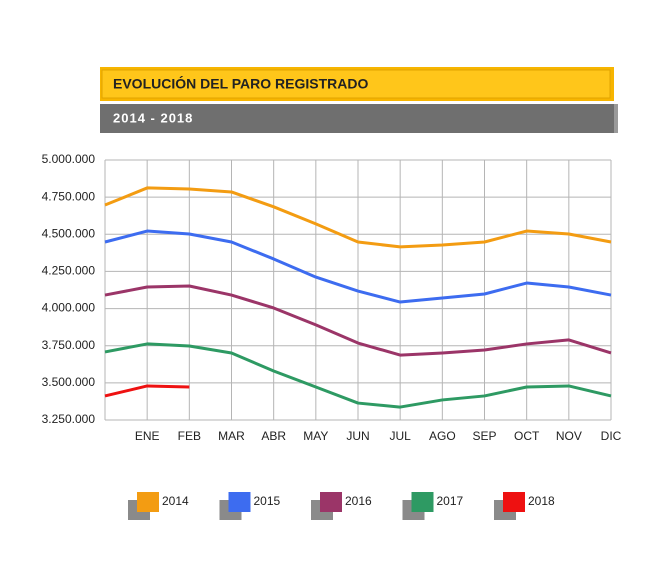  What do you see at coordinates (569, 436) in the screenshot?
I see `x-tick-label: NOV` at bounding box center [569, 436].